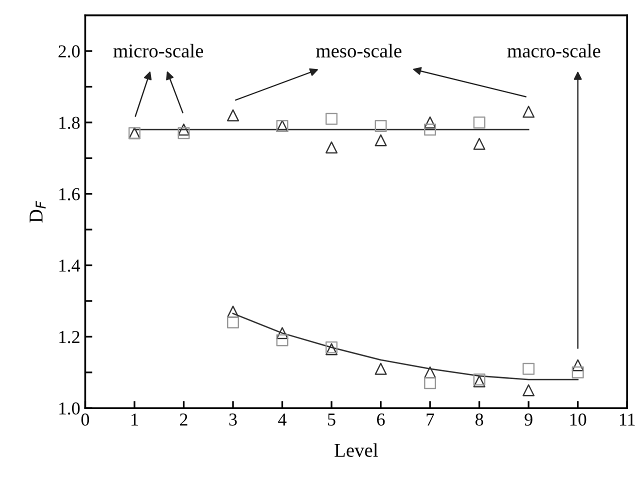 The image size is (636, 479). What do you see at coordinates (69, 122) in the screenshot?
I see `y-tick-label: 1.8` at bounding box center [69, 122].